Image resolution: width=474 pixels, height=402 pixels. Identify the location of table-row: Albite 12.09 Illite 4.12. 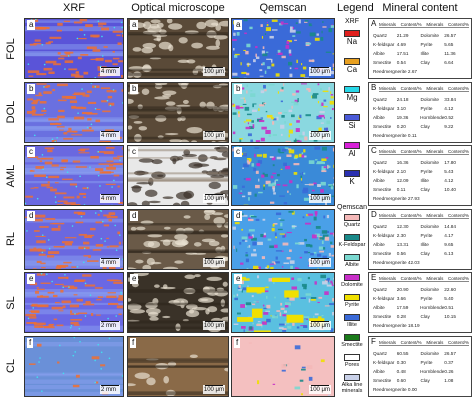
(420, 180).